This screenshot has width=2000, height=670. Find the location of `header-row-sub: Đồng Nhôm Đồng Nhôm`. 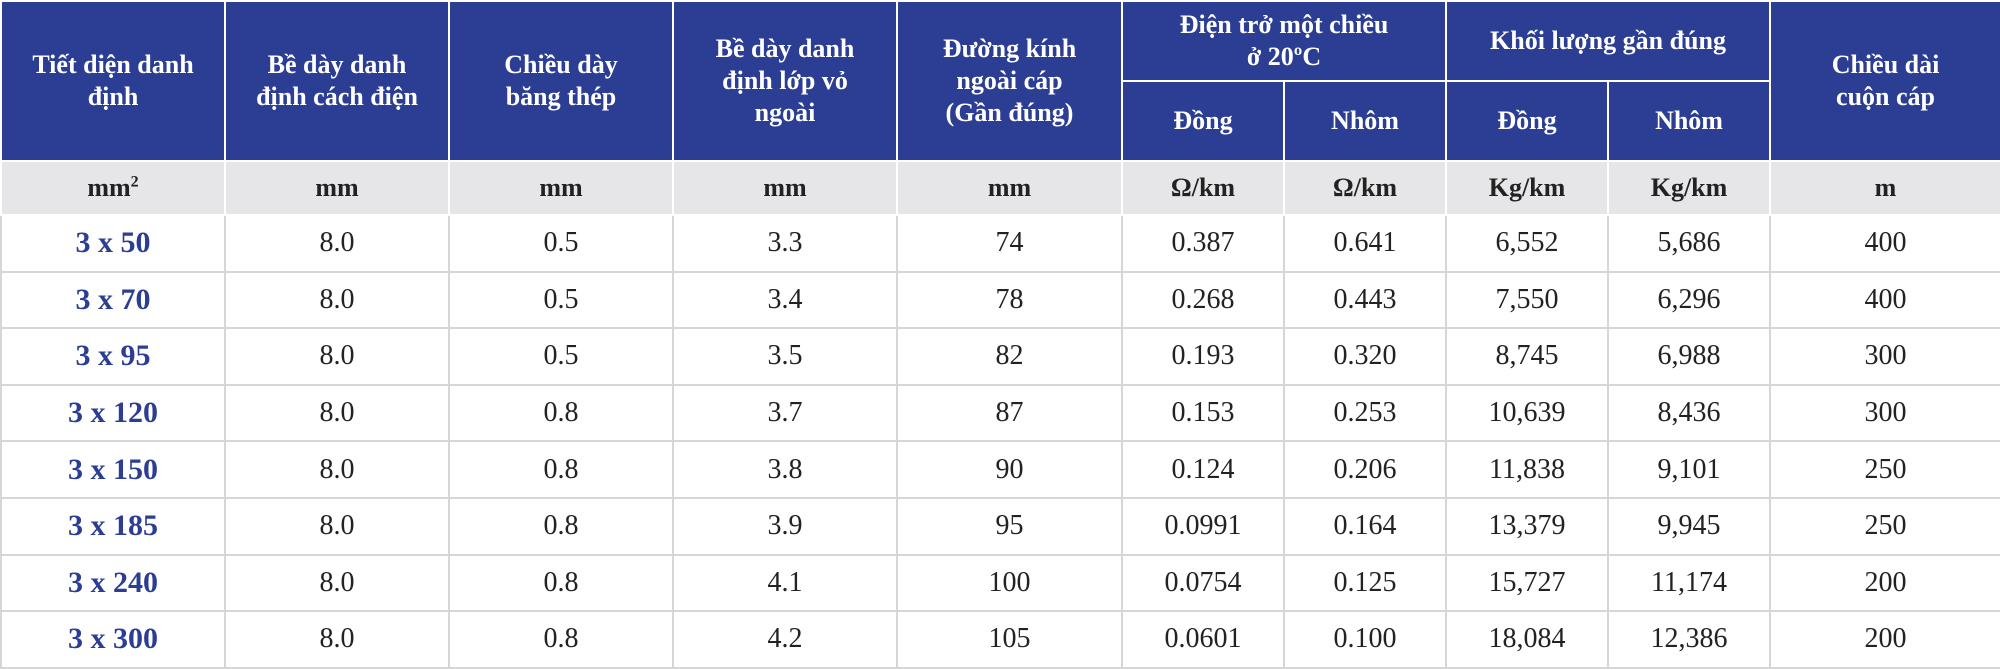

header-row-sub: Đồng Nhôm Đồng Nhôm is located at coordinates (1000, 121).